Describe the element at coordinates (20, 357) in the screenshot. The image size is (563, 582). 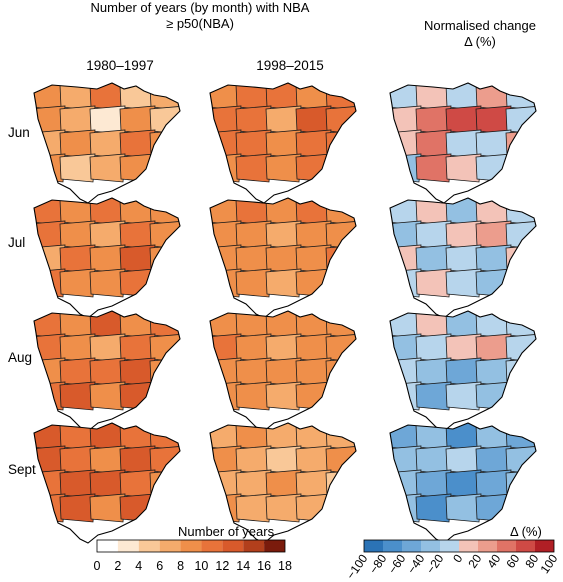
I see `row-label-aug: Aug` at that location.